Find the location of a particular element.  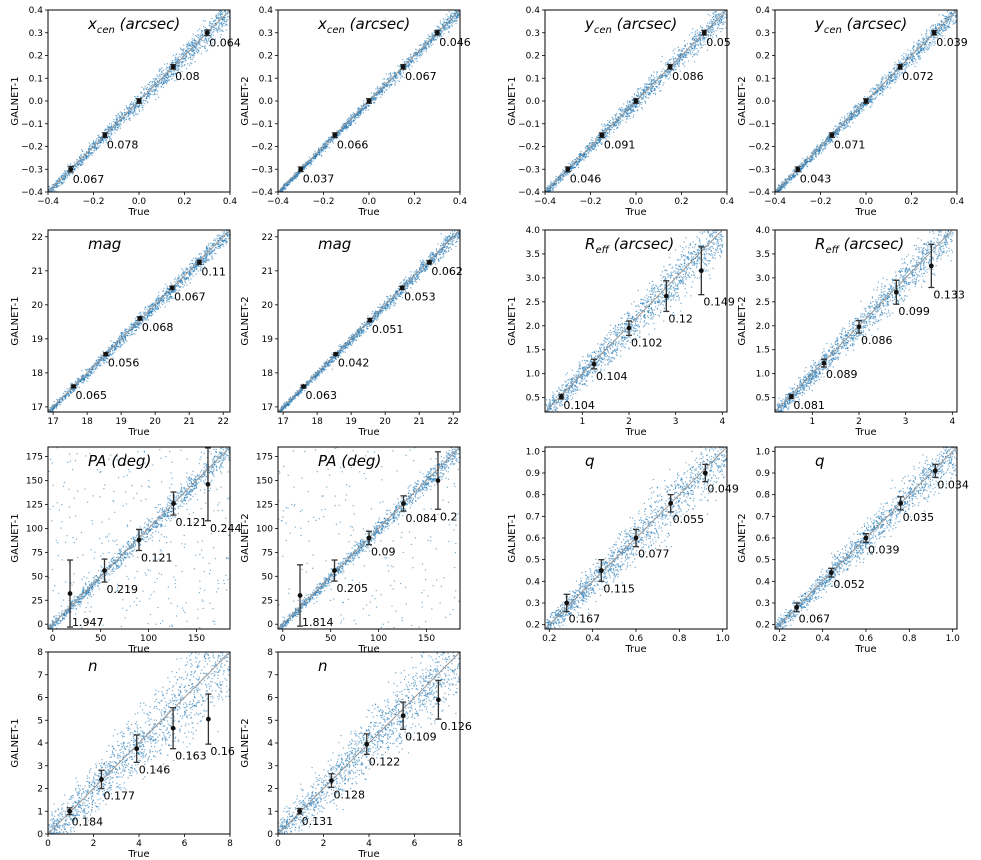

panel-title: xcen (arcsec) is located at coordinates (363, 25).